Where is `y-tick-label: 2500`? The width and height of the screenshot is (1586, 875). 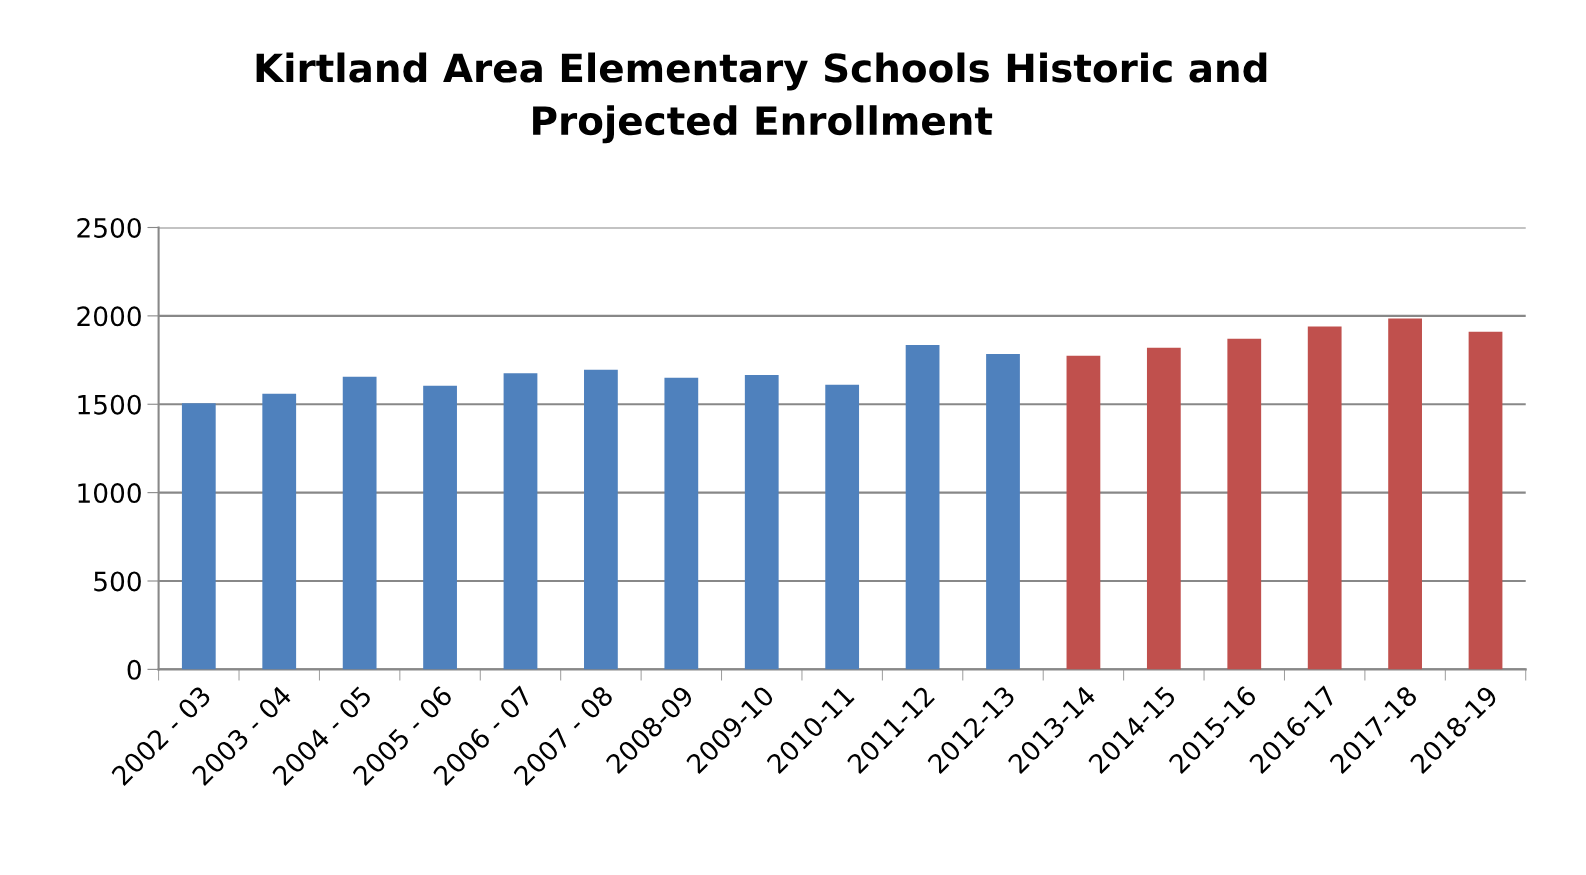 y-tick-label: 2500 is located at coordinates (109, 227).